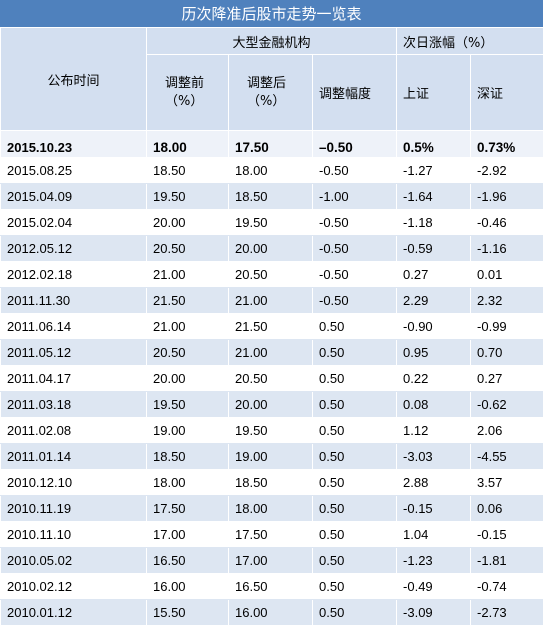 This screenshot has height=637, width=543. Describe the element at coordinates (506, 508) in the screenshot. I see `cell-shenzhen: 0.06` at that location.